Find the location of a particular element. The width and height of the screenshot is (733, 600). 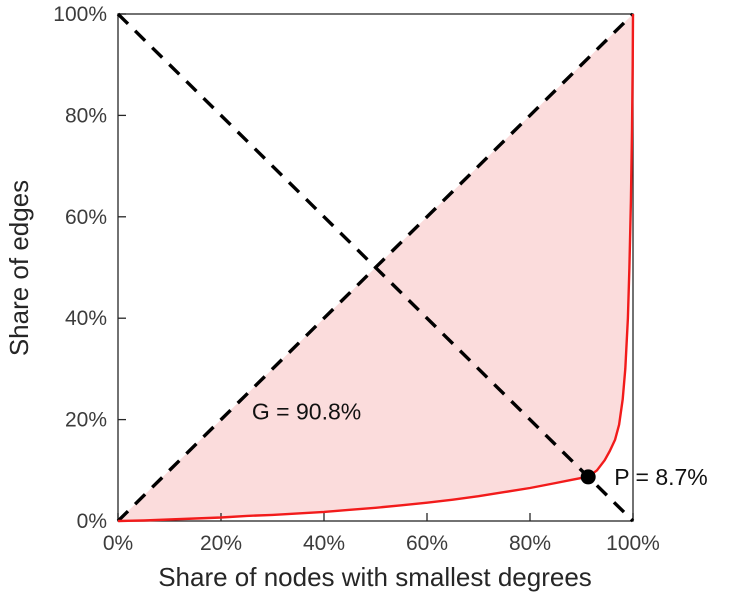

y-tick-label: 40% is located at coordinates (86, 318).